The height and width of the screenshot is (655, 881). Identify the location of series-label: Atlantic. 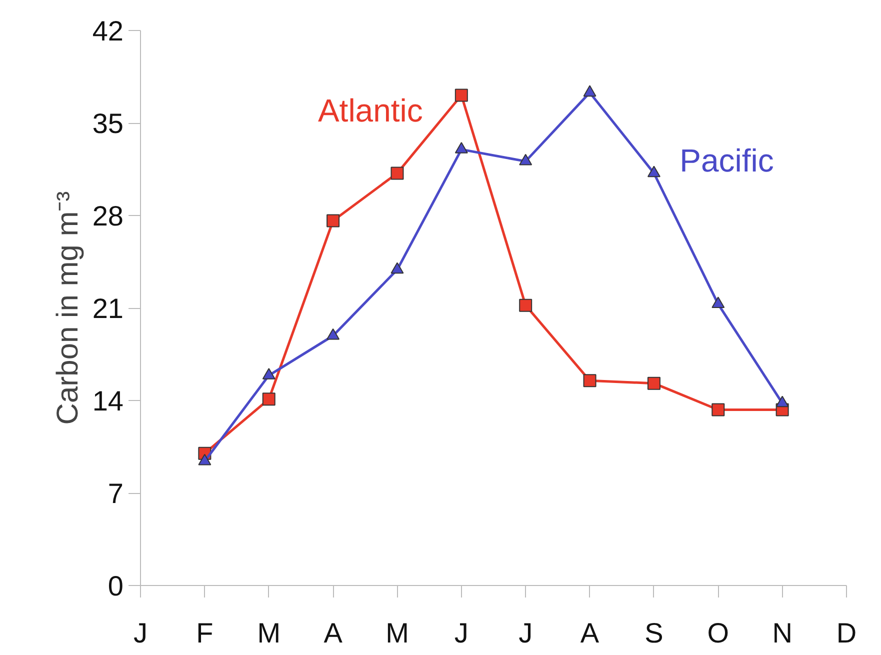
(370, 110).